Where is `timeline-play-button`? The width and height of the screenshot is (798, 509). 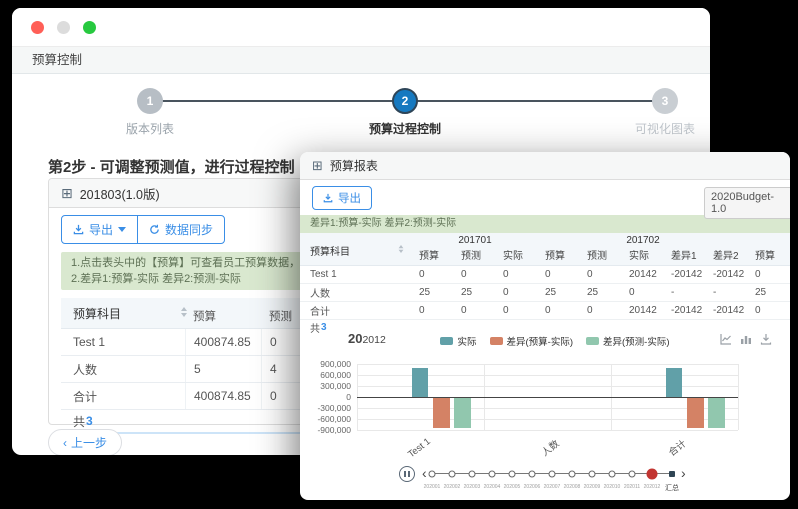 timeline-play-button is located at coordinates (407, 474).